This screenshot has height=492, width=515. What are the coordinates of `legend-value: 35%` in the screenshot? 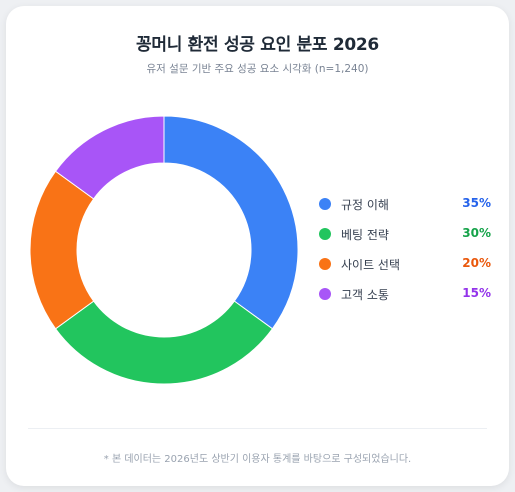 It's located at (476, 203).